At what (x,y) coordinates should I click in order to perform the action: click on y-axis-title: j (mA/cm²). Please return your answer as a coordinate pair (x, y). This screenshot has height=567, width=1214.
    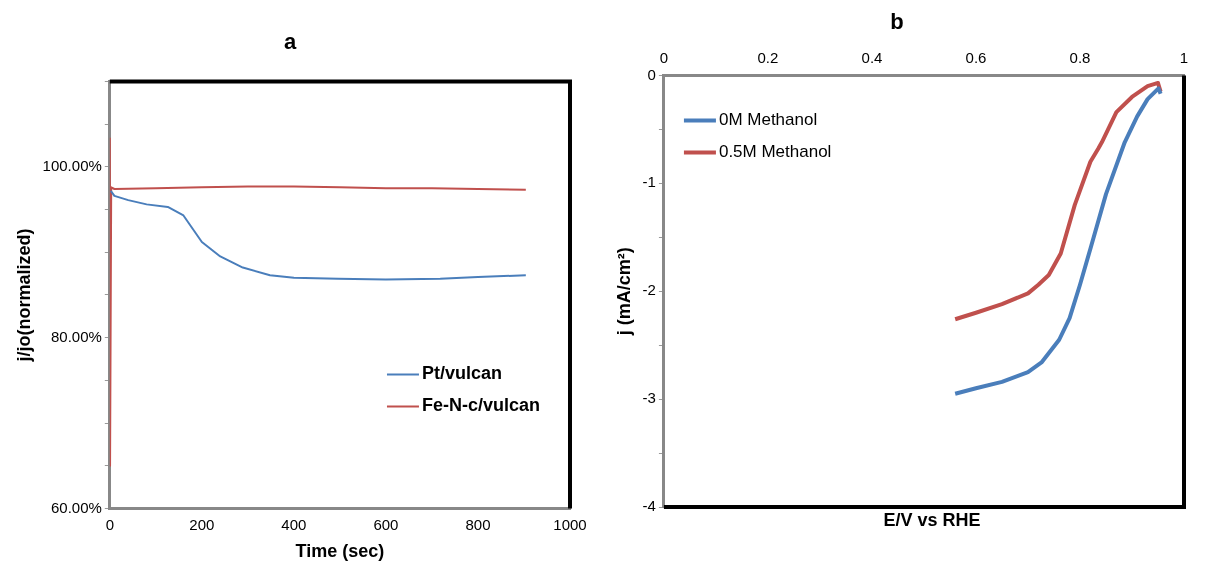
    Looking at the image, I should click on (623, 292).